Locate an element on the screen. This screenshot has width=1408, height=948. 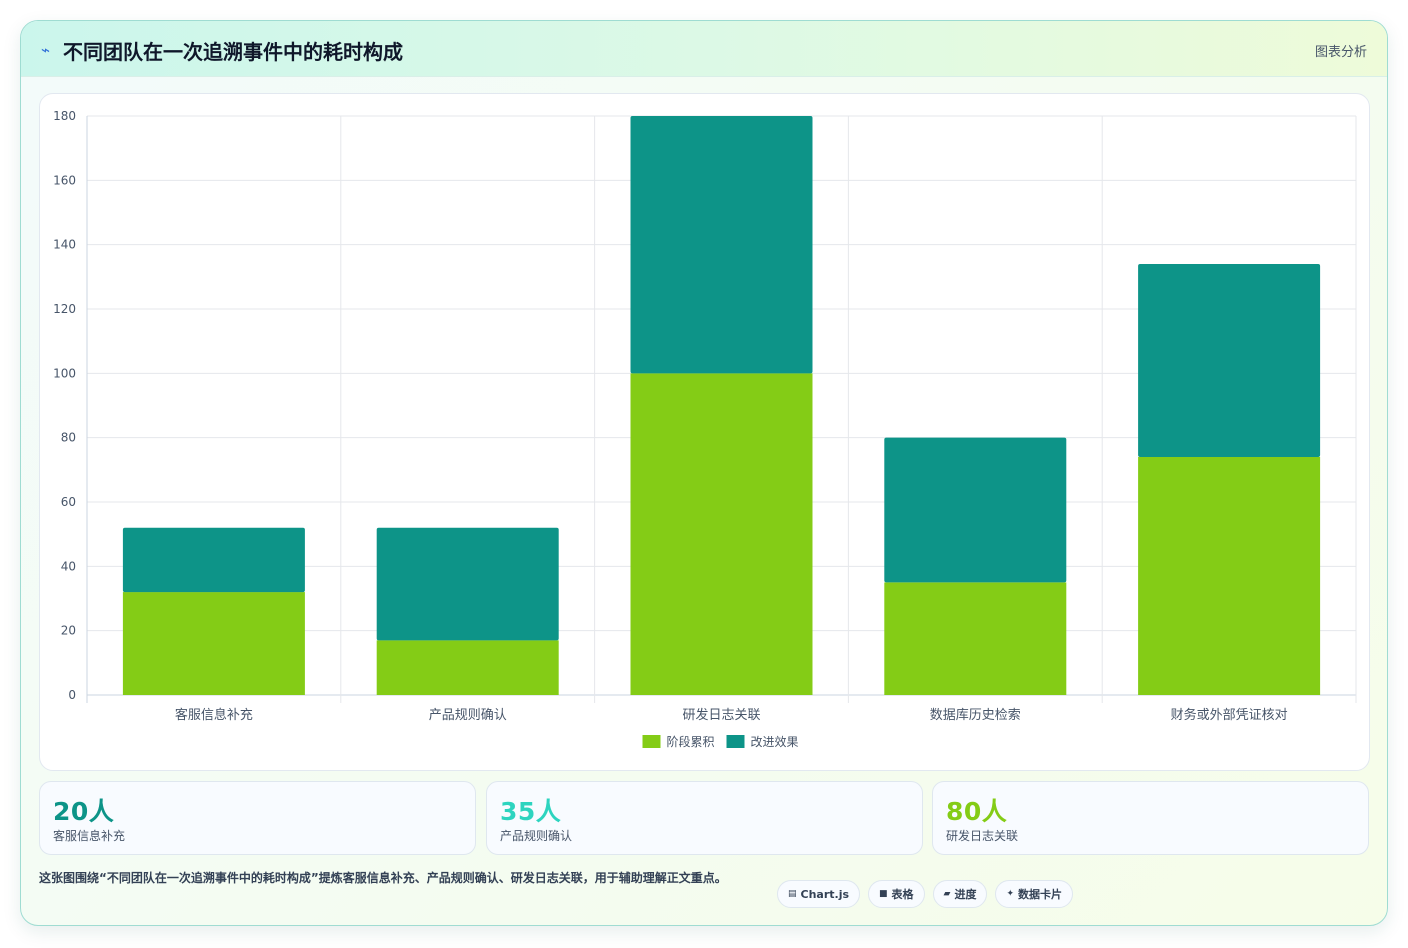
tag-label: 进度 is located at coordinates (965, 894).